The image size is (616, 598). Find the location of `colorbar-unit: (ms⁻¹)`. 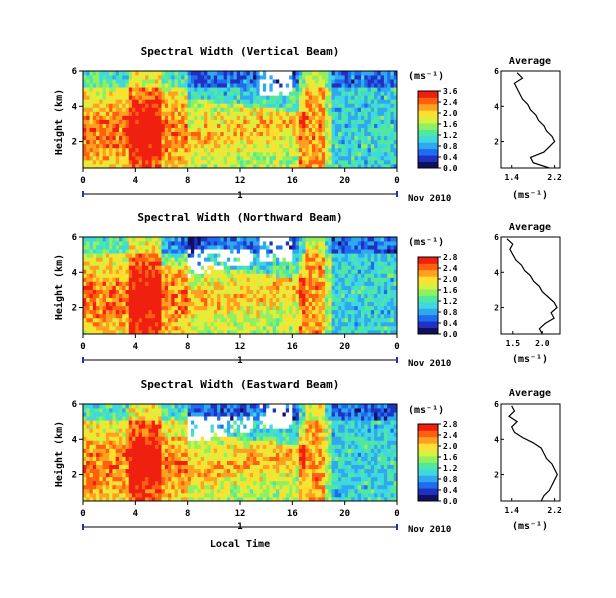

colorbar-unit: (ms⁻¹) is located at coordinates (426, 410).